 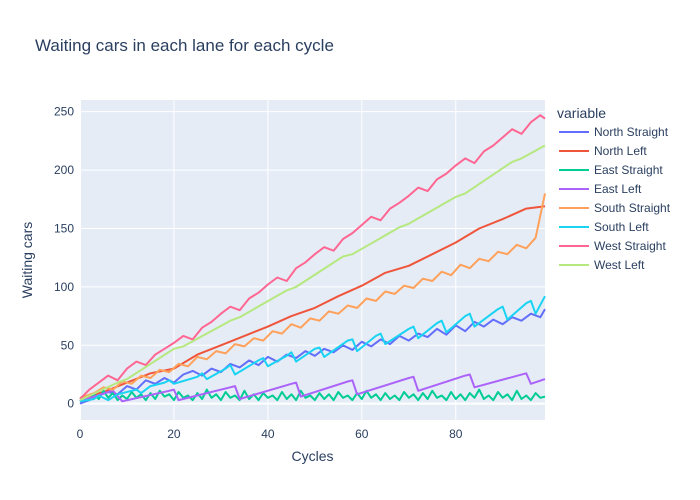 What do you see at coordinates (70, 404) in the screenshot?
I see `y-tick-label: 0` at bounding box center [70, 404].